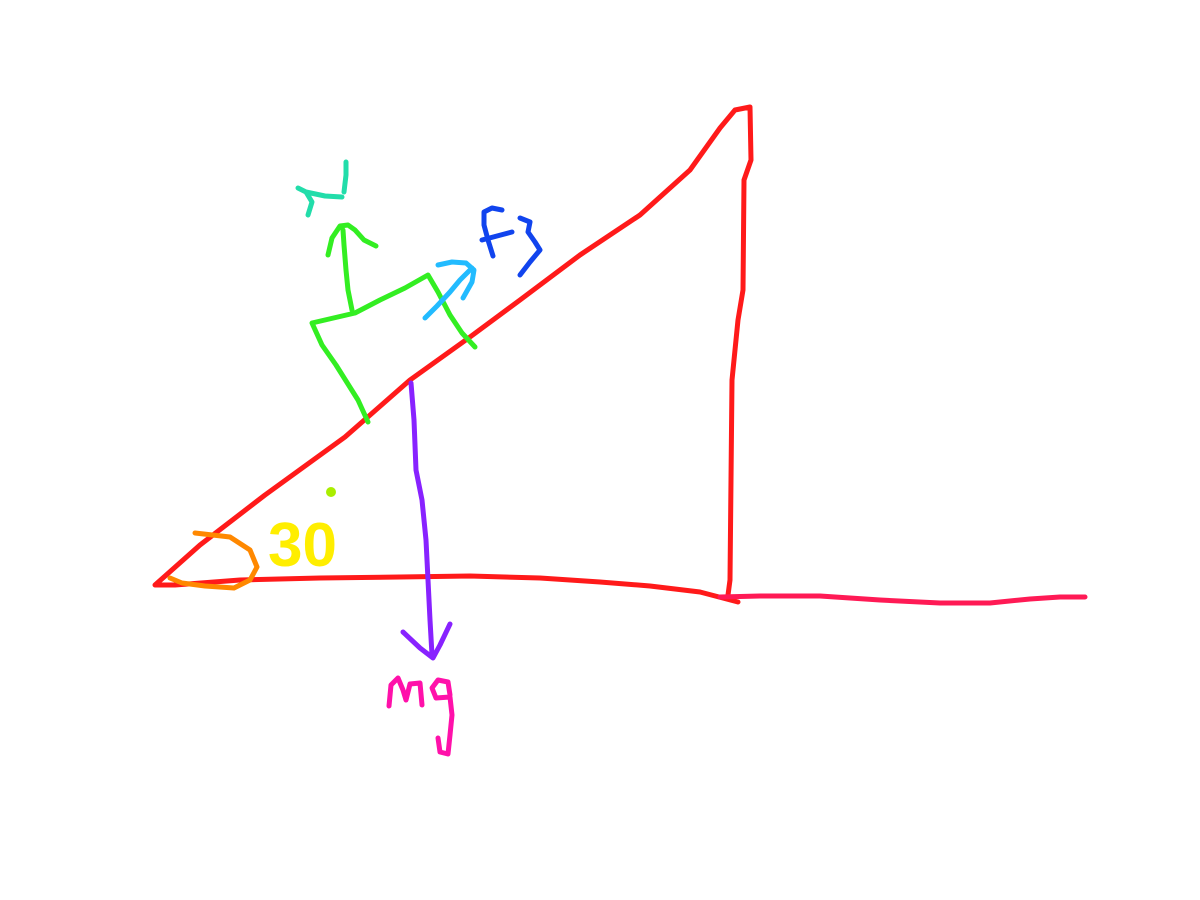 This screenshot has width=1200, height=900. Describe the element at coordinates (302, 545) in the screenshot. I see `incline-angle-label: 30` at that location.